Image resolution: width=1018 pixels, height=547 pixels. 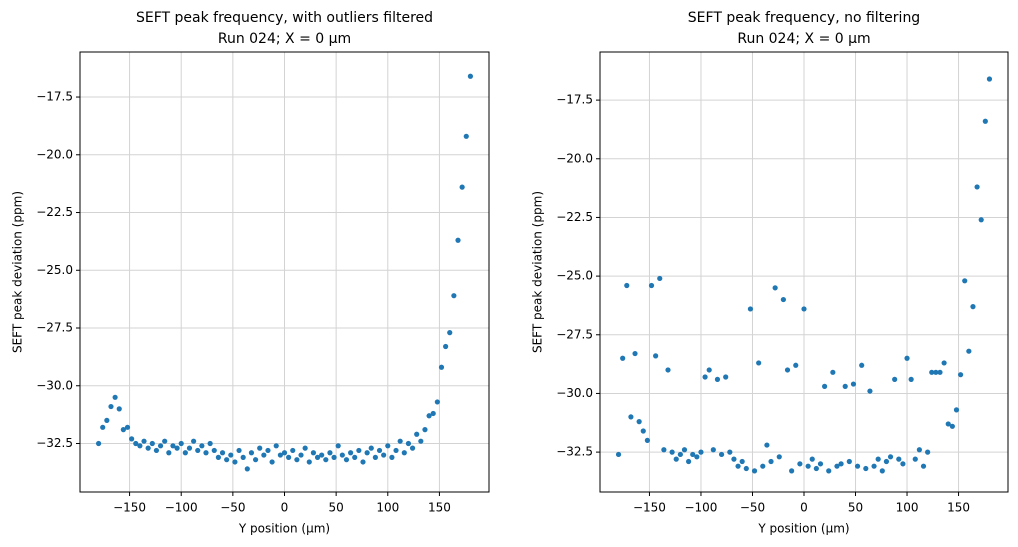 I want to click on x-tick-label: 50, so click(x=855, y=508).